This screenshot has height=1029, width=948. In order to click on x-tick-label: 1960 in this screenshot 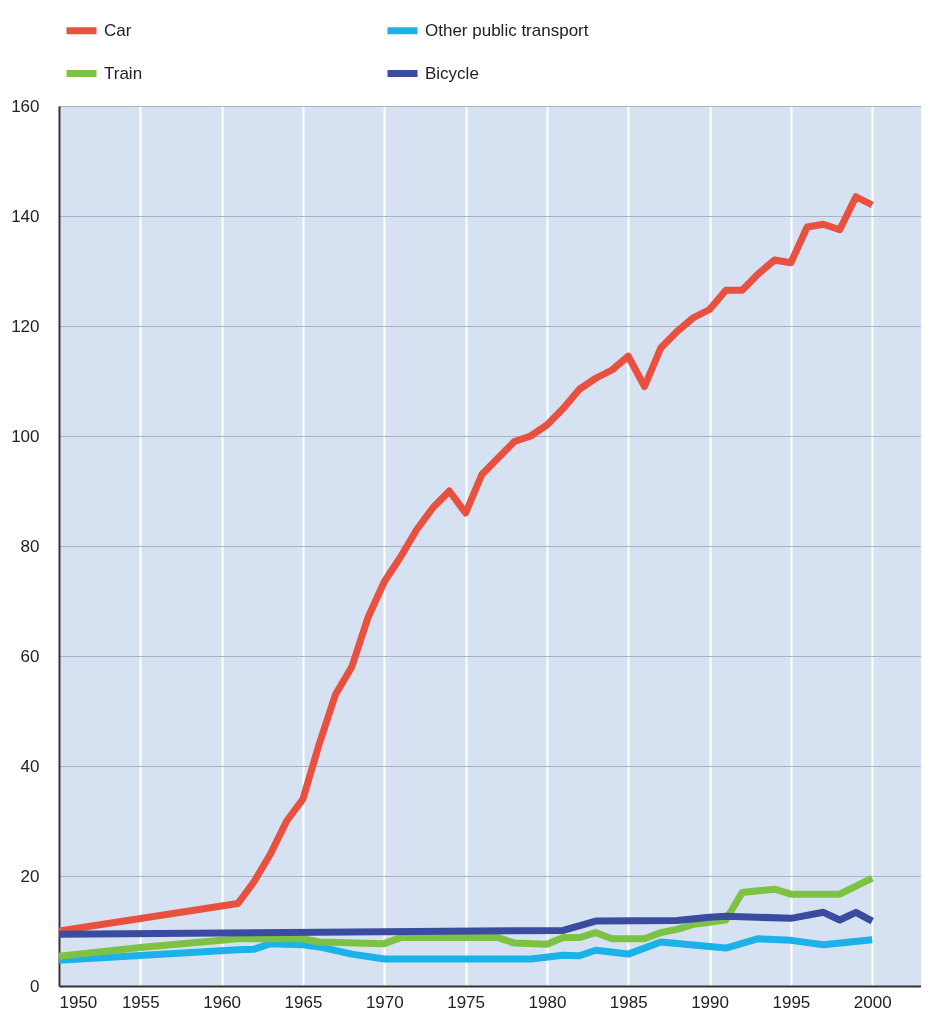, I will do `click(222, 1002)`.